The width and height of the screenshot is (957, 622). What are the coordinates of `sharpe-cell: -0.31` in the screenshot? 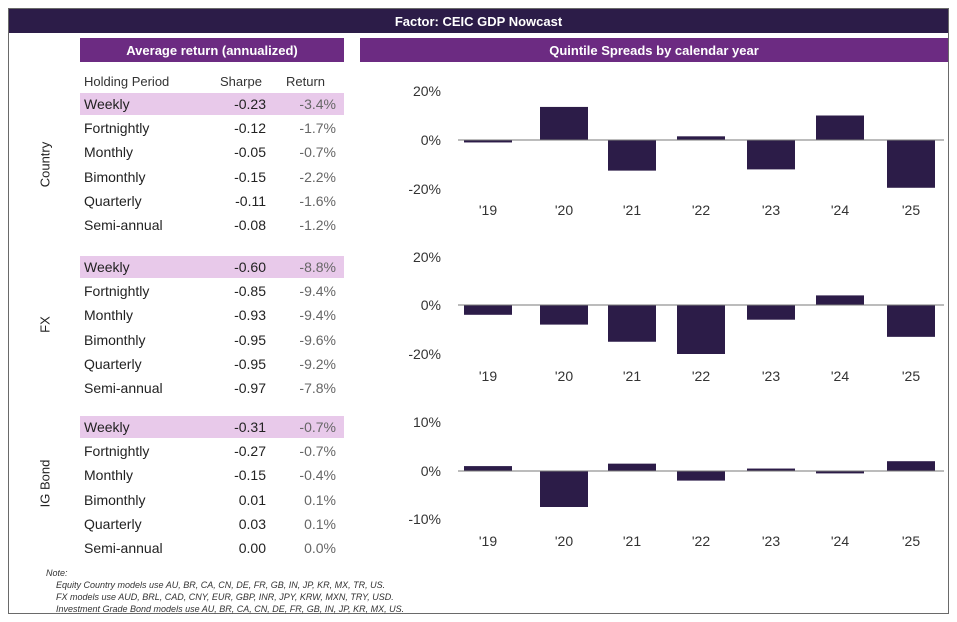 It's located at (250, 427).